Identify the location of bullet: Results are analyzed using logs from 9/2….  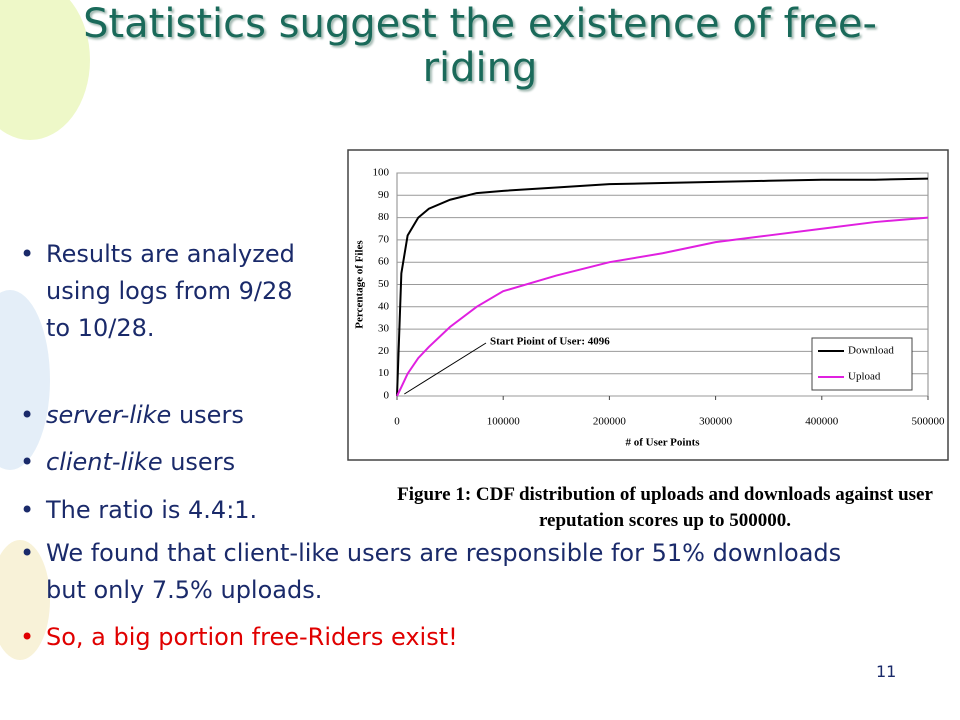
(158, 291).